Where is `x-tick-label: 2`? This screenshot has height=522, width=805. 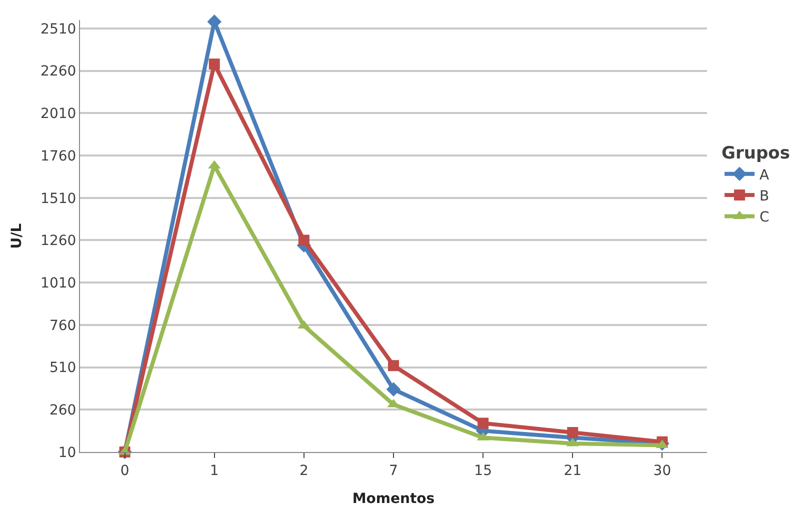 x-tick-label: 2 is located at coordinates (303, 470).